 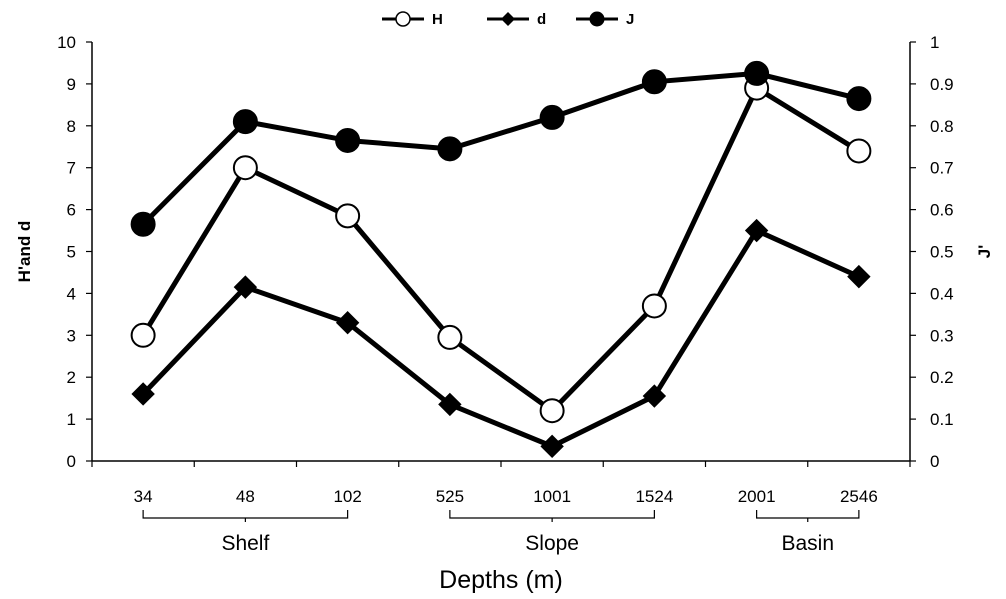 I want to click on left-y-ticks: 0 1 2 3 4 5 6 7 8 9 10, so click(x=74, y=252).